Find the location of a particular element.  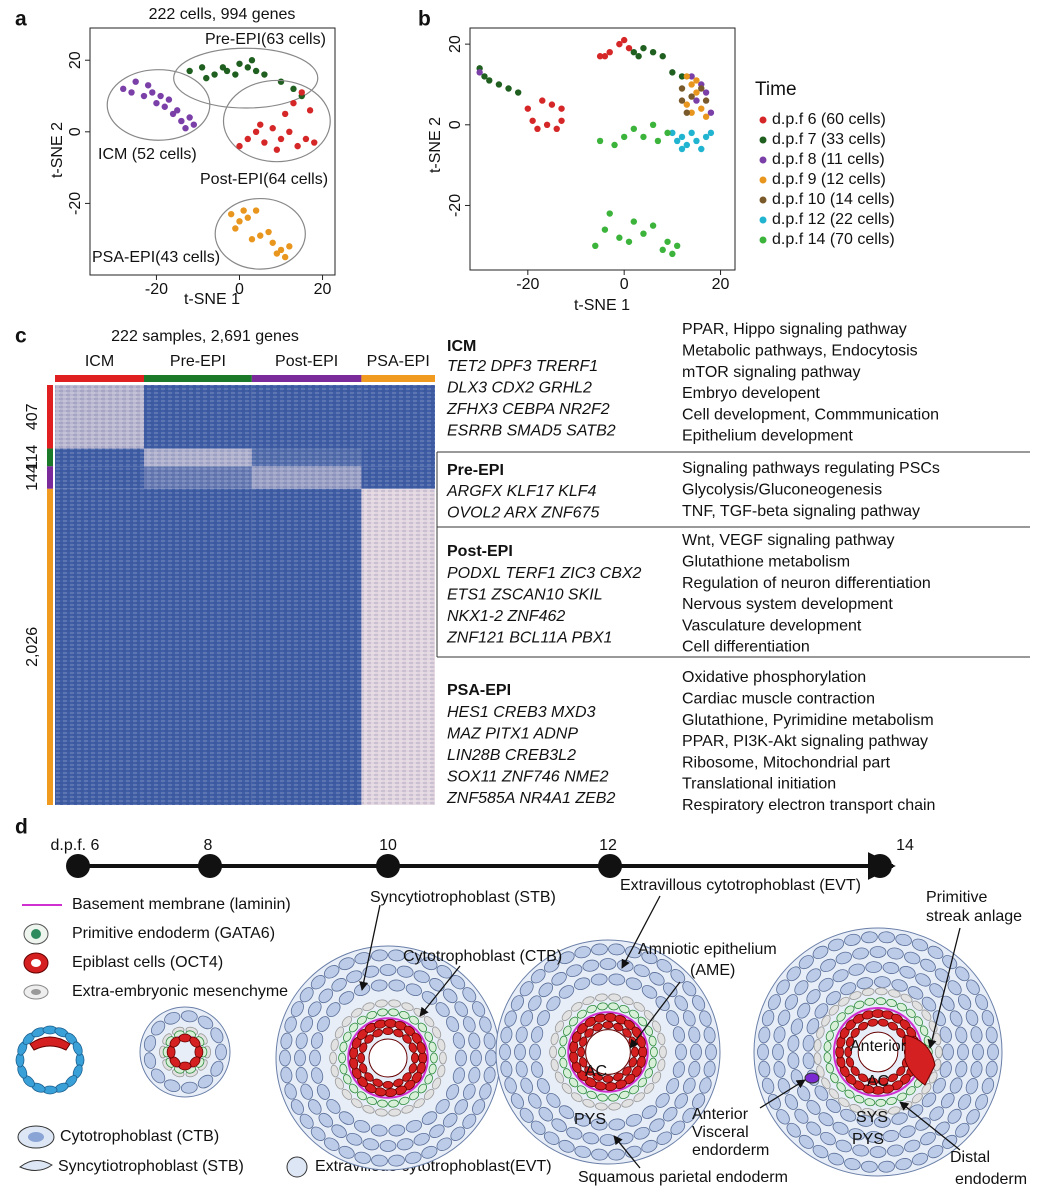

gene-list: TET2 DPF3 TRERF1 is located at coordinates (522, 366).